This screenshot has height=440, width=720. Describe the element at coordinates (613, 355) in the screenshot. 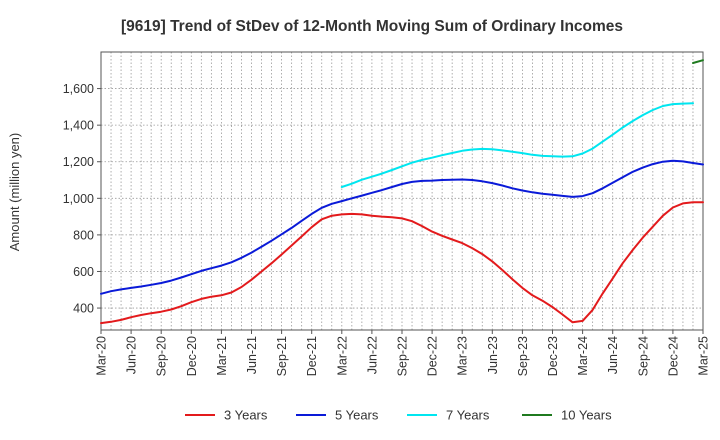

I see `x-tick-label: Jun-24` at that location.